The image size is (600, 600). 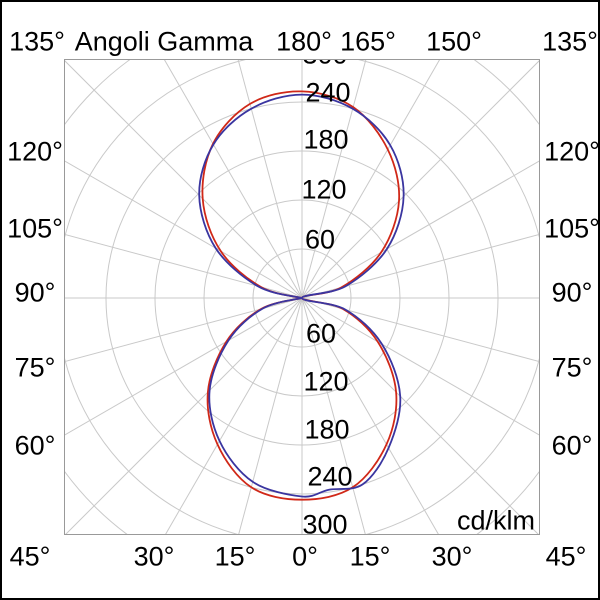 I want to click on gamma-angle-label-left: 120°, so click(x=35, y=151).